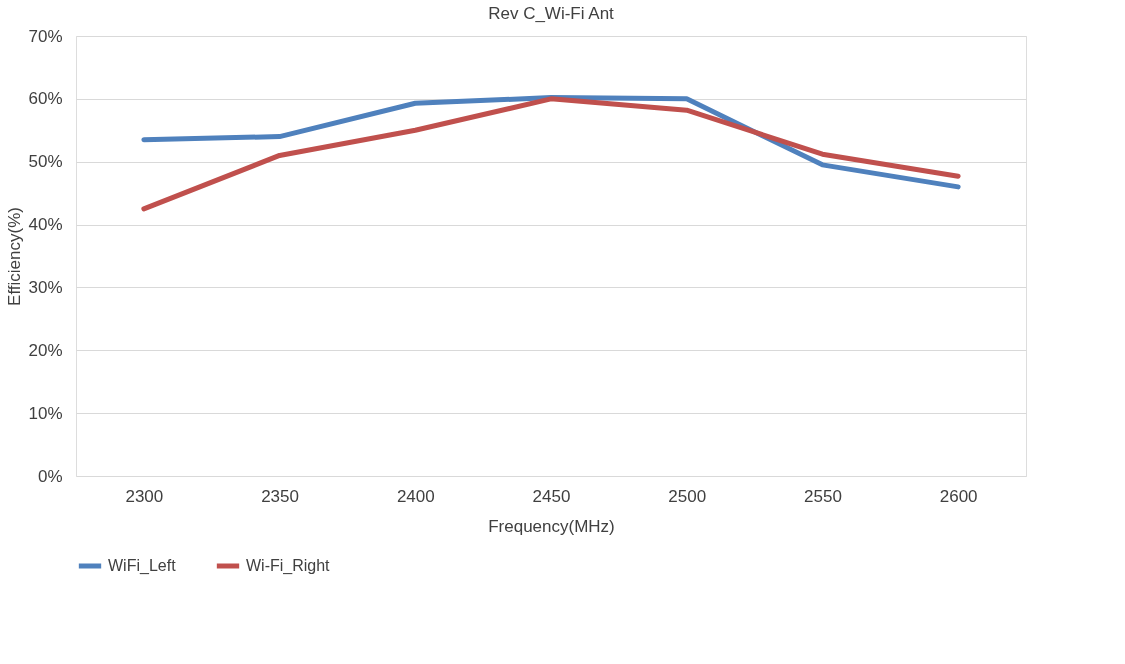 This screenshot has width=1125, height=664. Describe the element at coordinates (15, 256) in the screenshot. I see `y-axis-title: Efficiency(%)` at that location.